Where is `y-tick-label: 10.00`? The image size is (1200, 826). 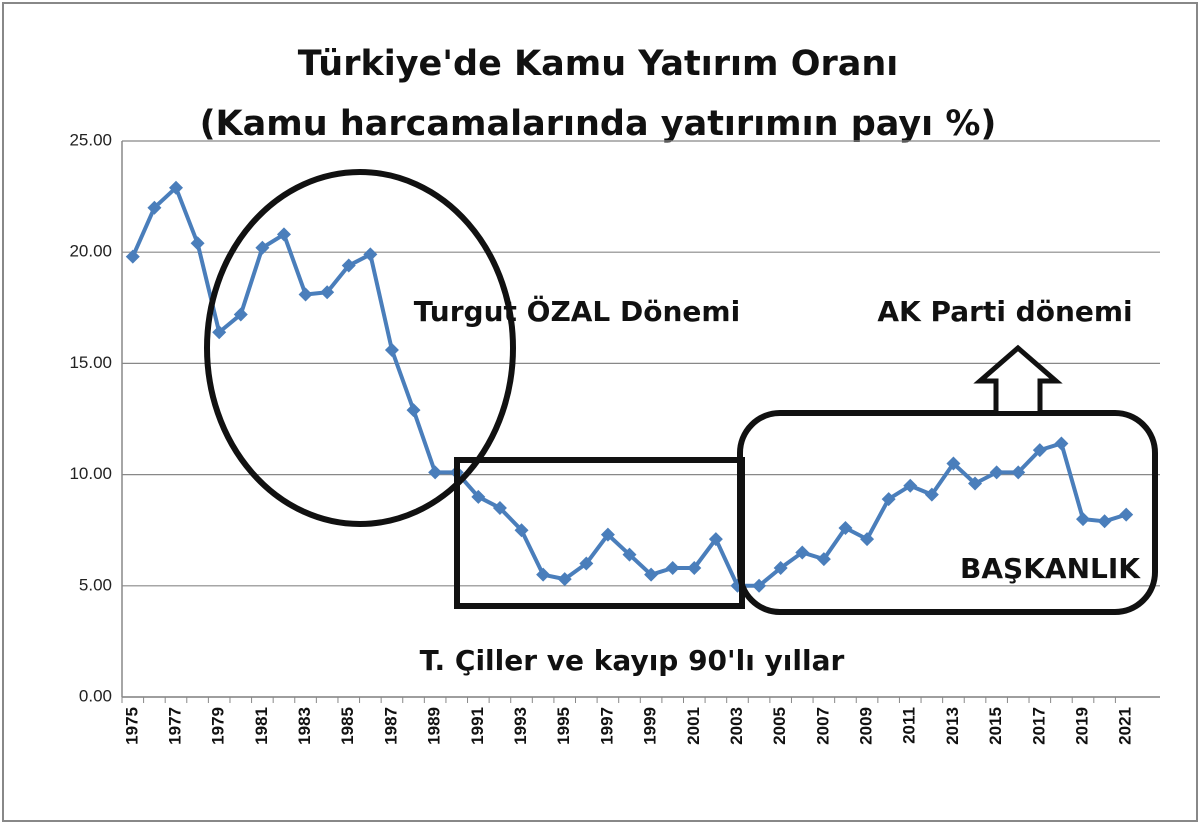
y-tick-label: 10.00 is located at coordinates (90, 473).